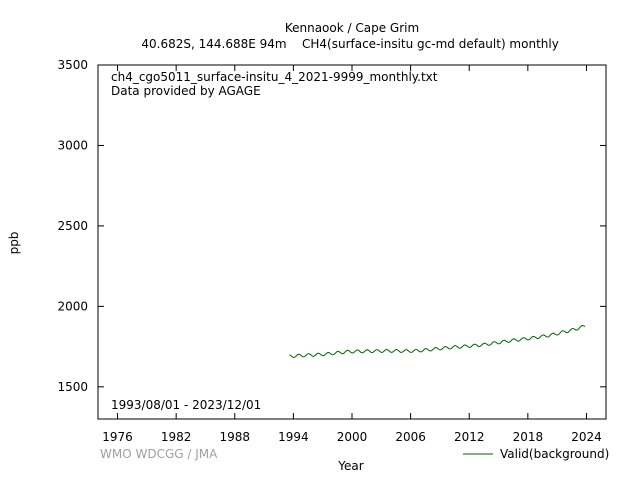 The width and height of the screenshot is (640, 480). Describe the element at coordinates (72, 387) in the screenshot. I see `y-tick-label: 1500` at that location.